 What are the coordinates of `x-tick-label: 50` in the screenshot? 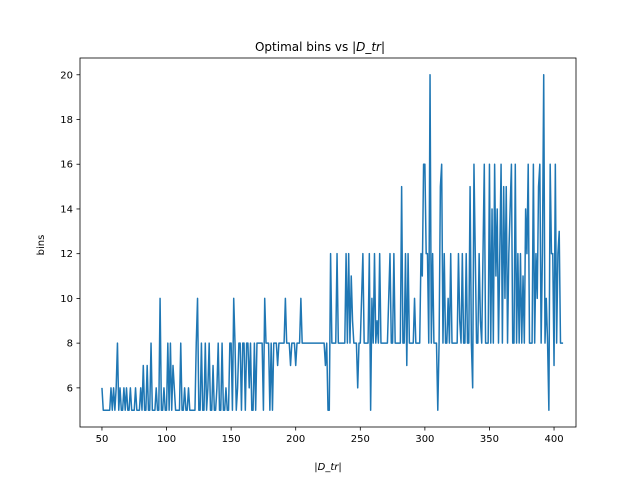 It's located at (102, 439).